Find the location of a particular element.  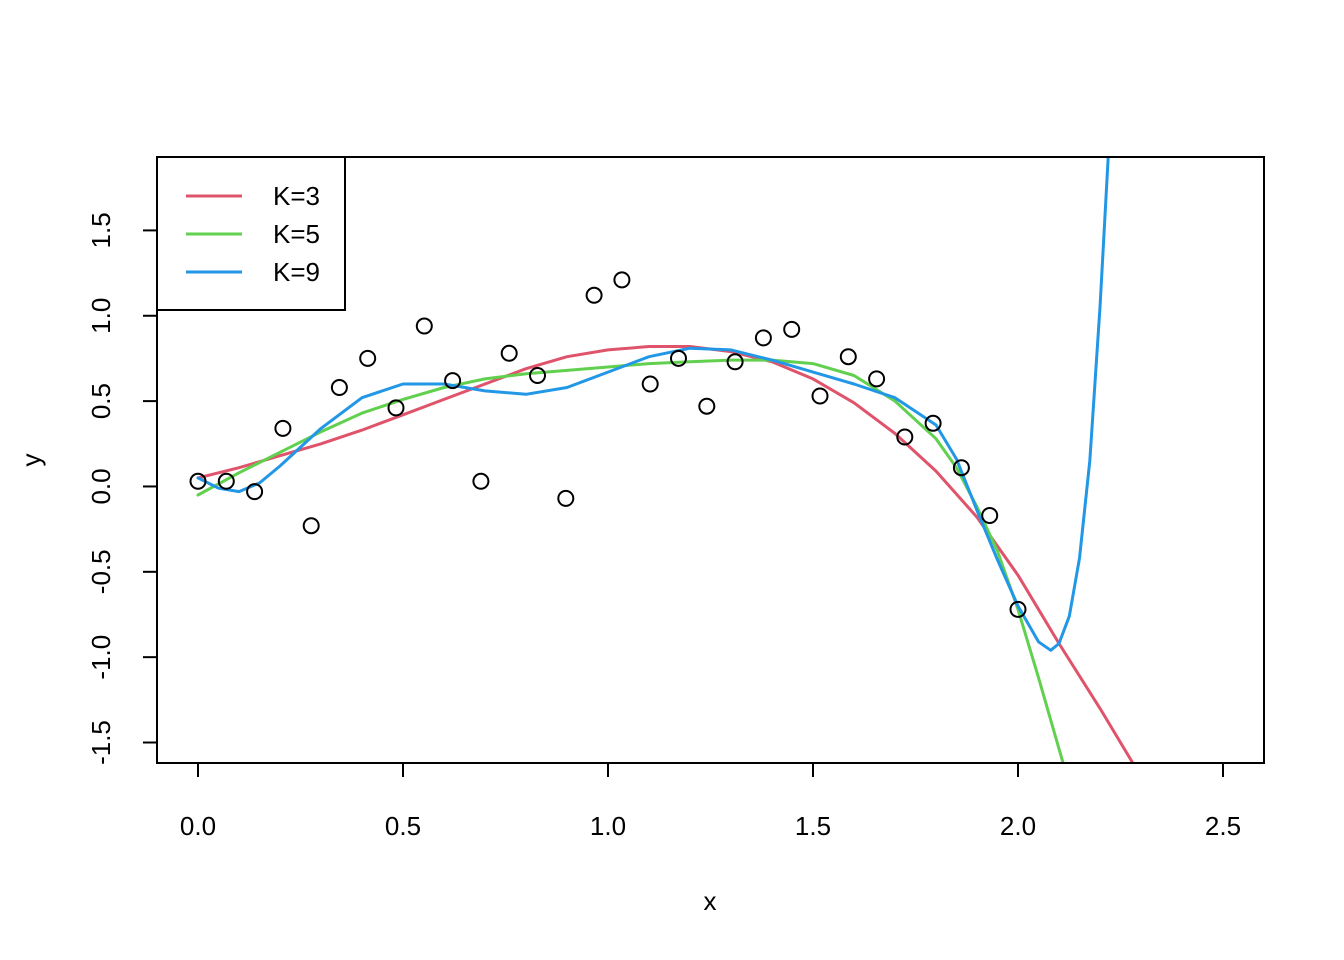

x-tick-label: 0.0 is located at coordinates (198, 826).